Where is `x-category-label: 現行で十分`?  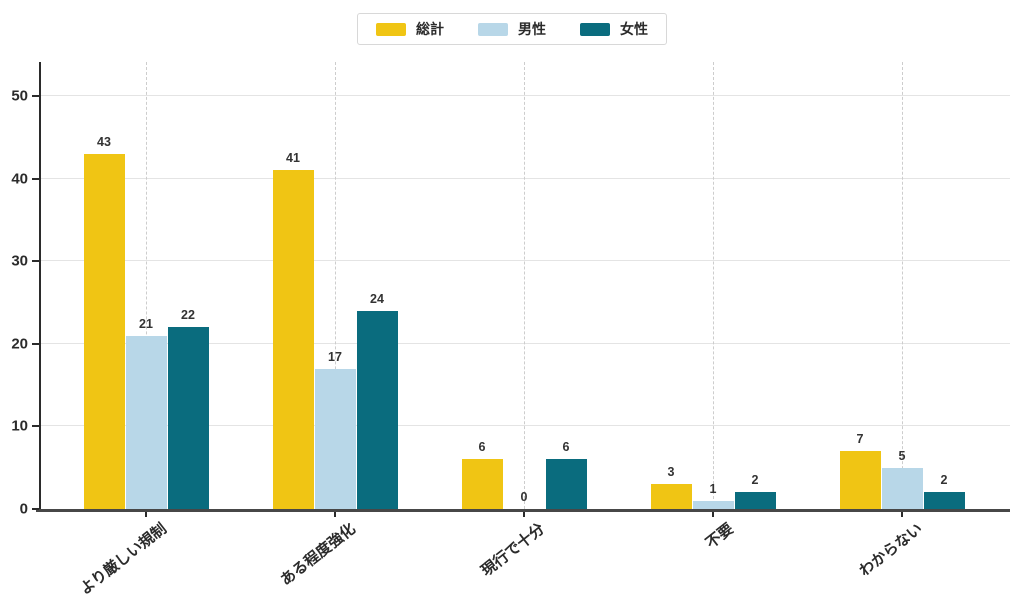
x-category-label: 現行で十分 is located at coordinates (513, 550).